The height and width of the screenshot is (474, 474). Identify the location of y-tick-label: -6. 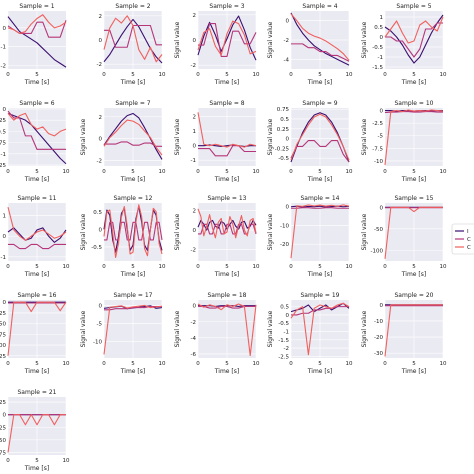
(194, 355).